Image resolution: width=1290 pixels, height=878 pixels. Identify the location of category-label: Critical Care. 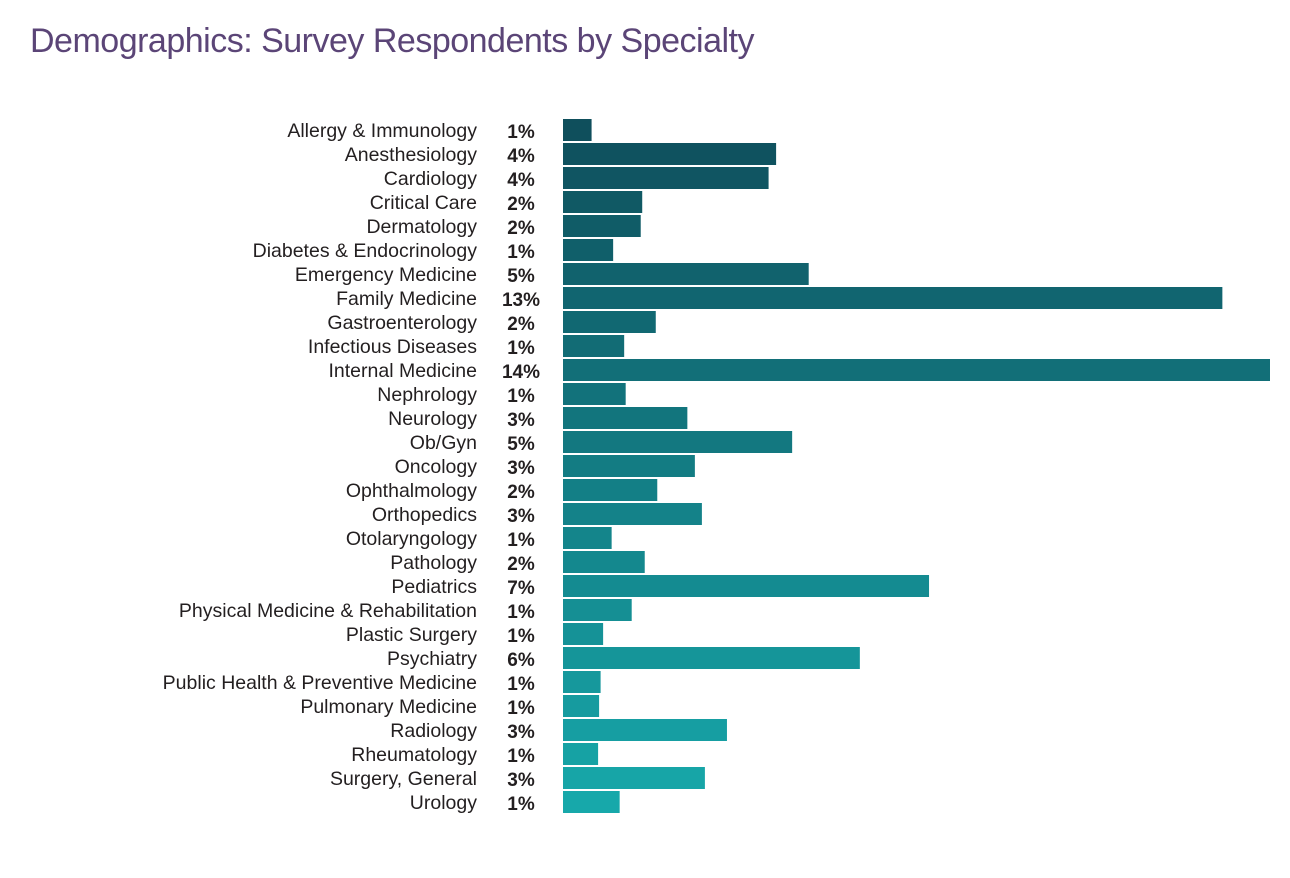
(423, 203).